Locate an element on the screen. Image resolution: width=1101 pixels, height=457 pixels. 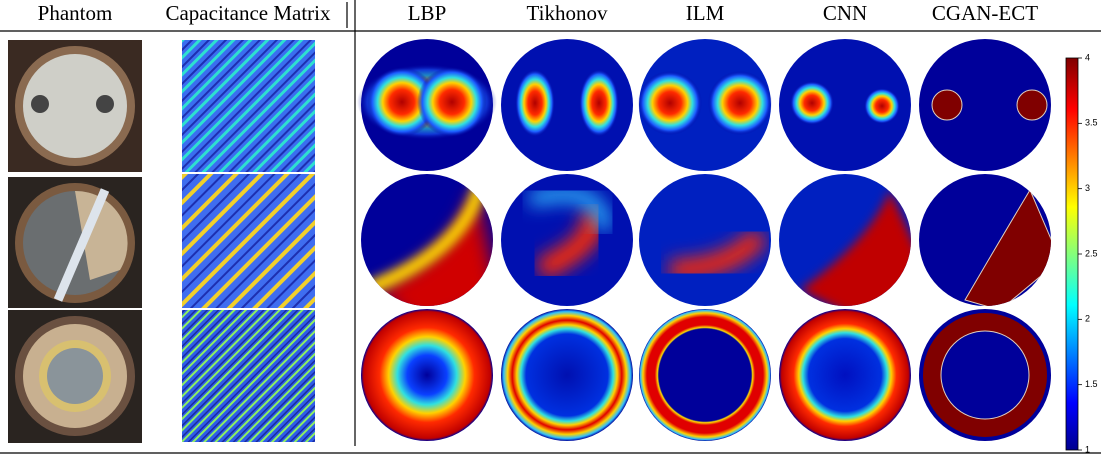
column-header: ILM is located at coordinates (705, 13).